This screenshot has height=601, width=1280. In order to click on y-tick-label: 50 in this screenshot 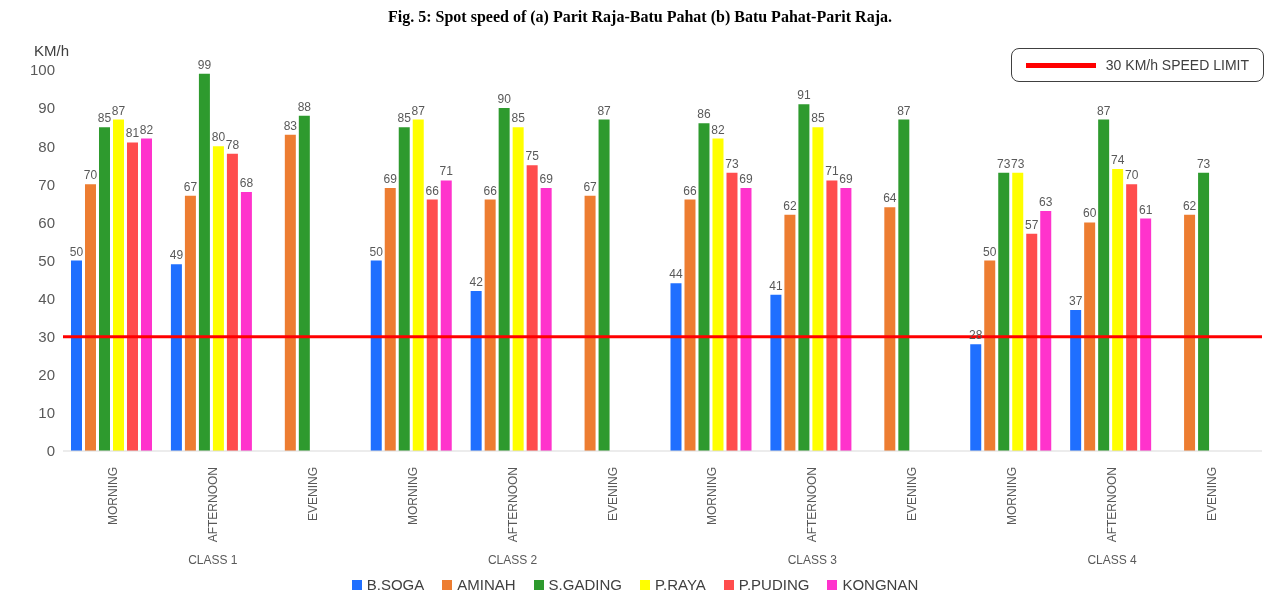, I will do `click(46, 260)`.